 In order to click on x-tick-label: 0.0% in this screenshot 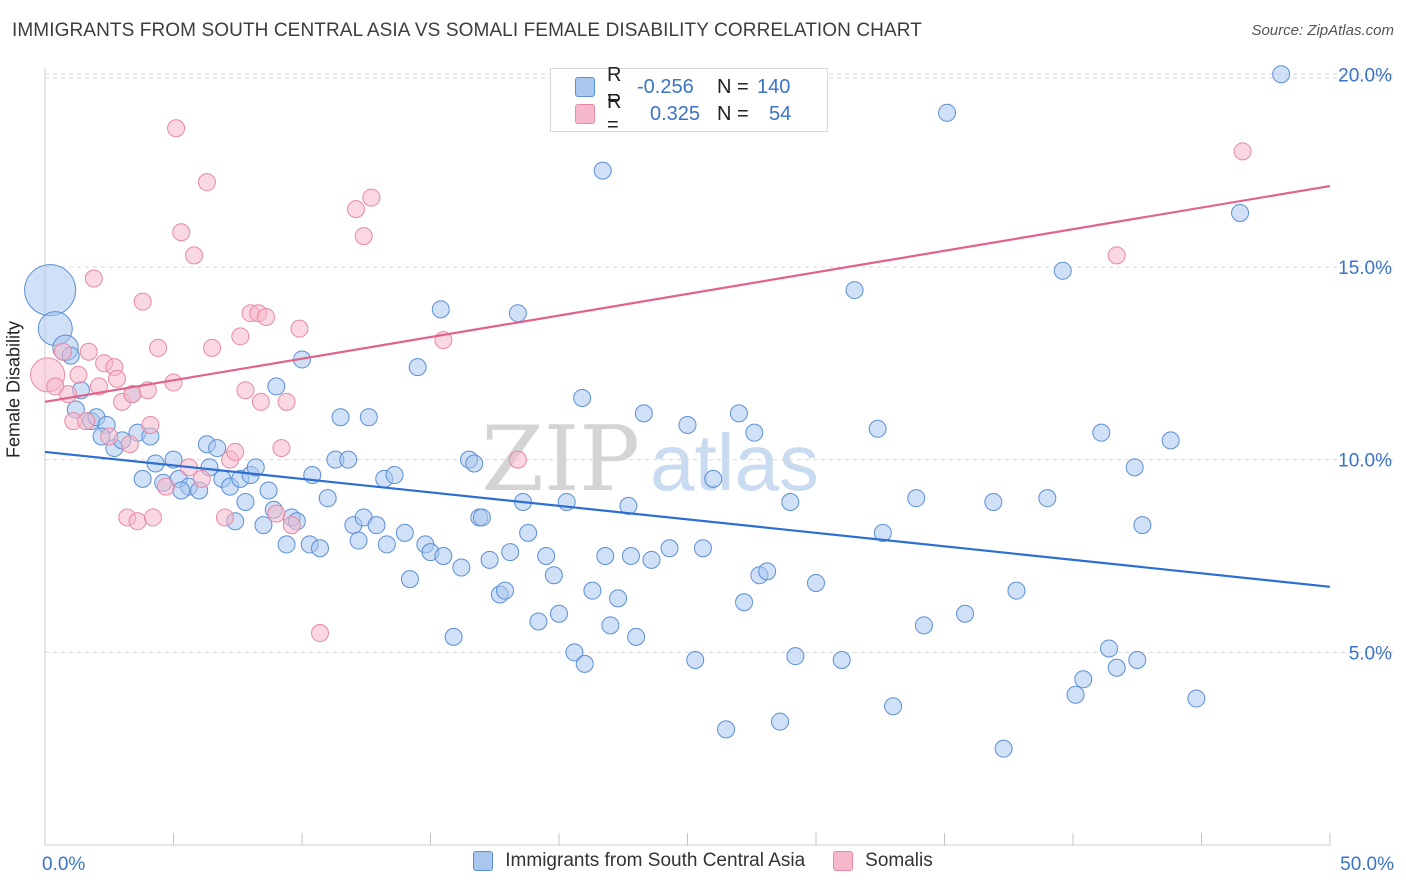, I will do `click(63, 864)`.